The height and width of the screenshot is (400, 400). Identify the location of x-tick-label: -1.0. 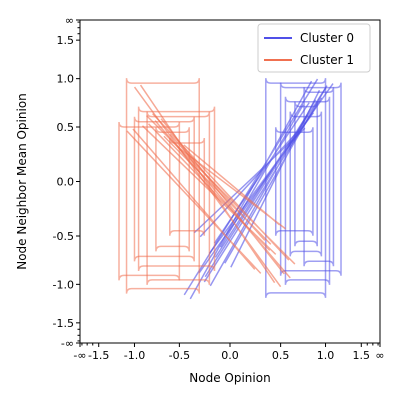
(134, 355).